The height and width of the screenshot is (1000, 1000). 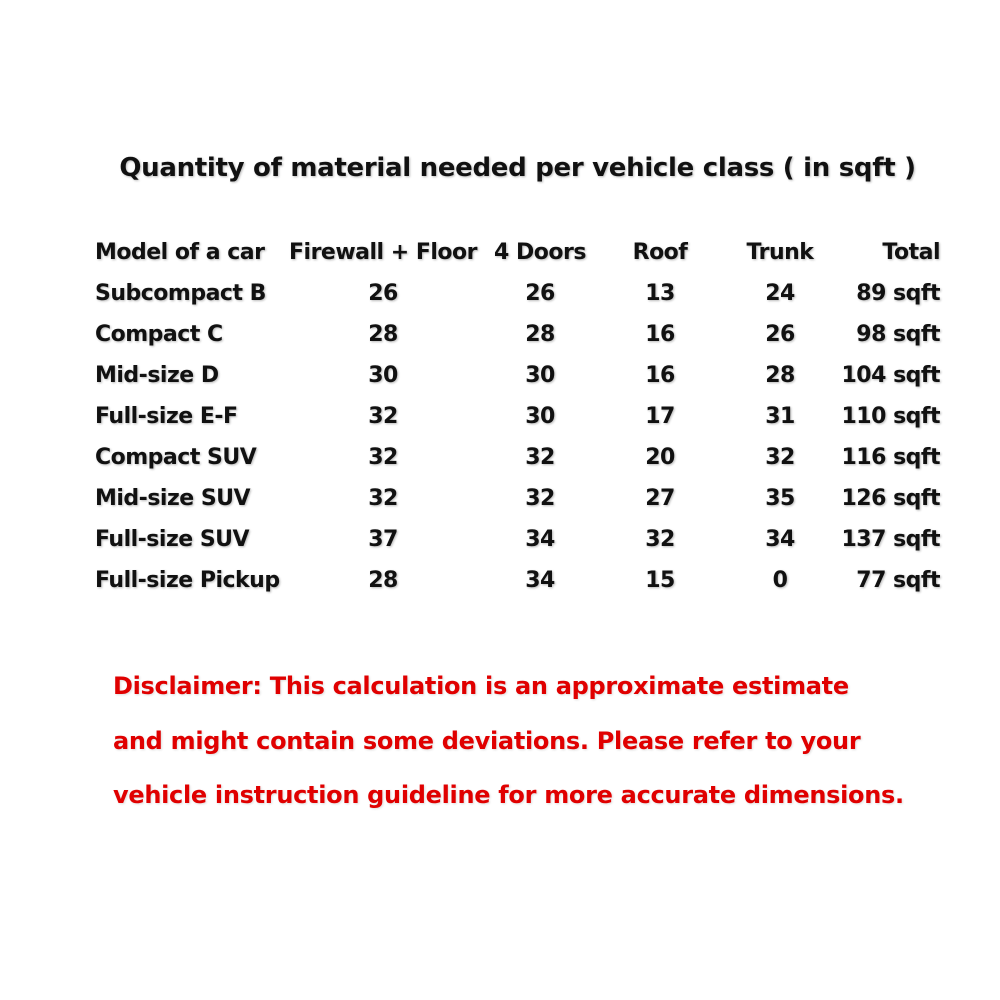 I want to click on column-header: 4 Doors, so click(x=540, y=252).